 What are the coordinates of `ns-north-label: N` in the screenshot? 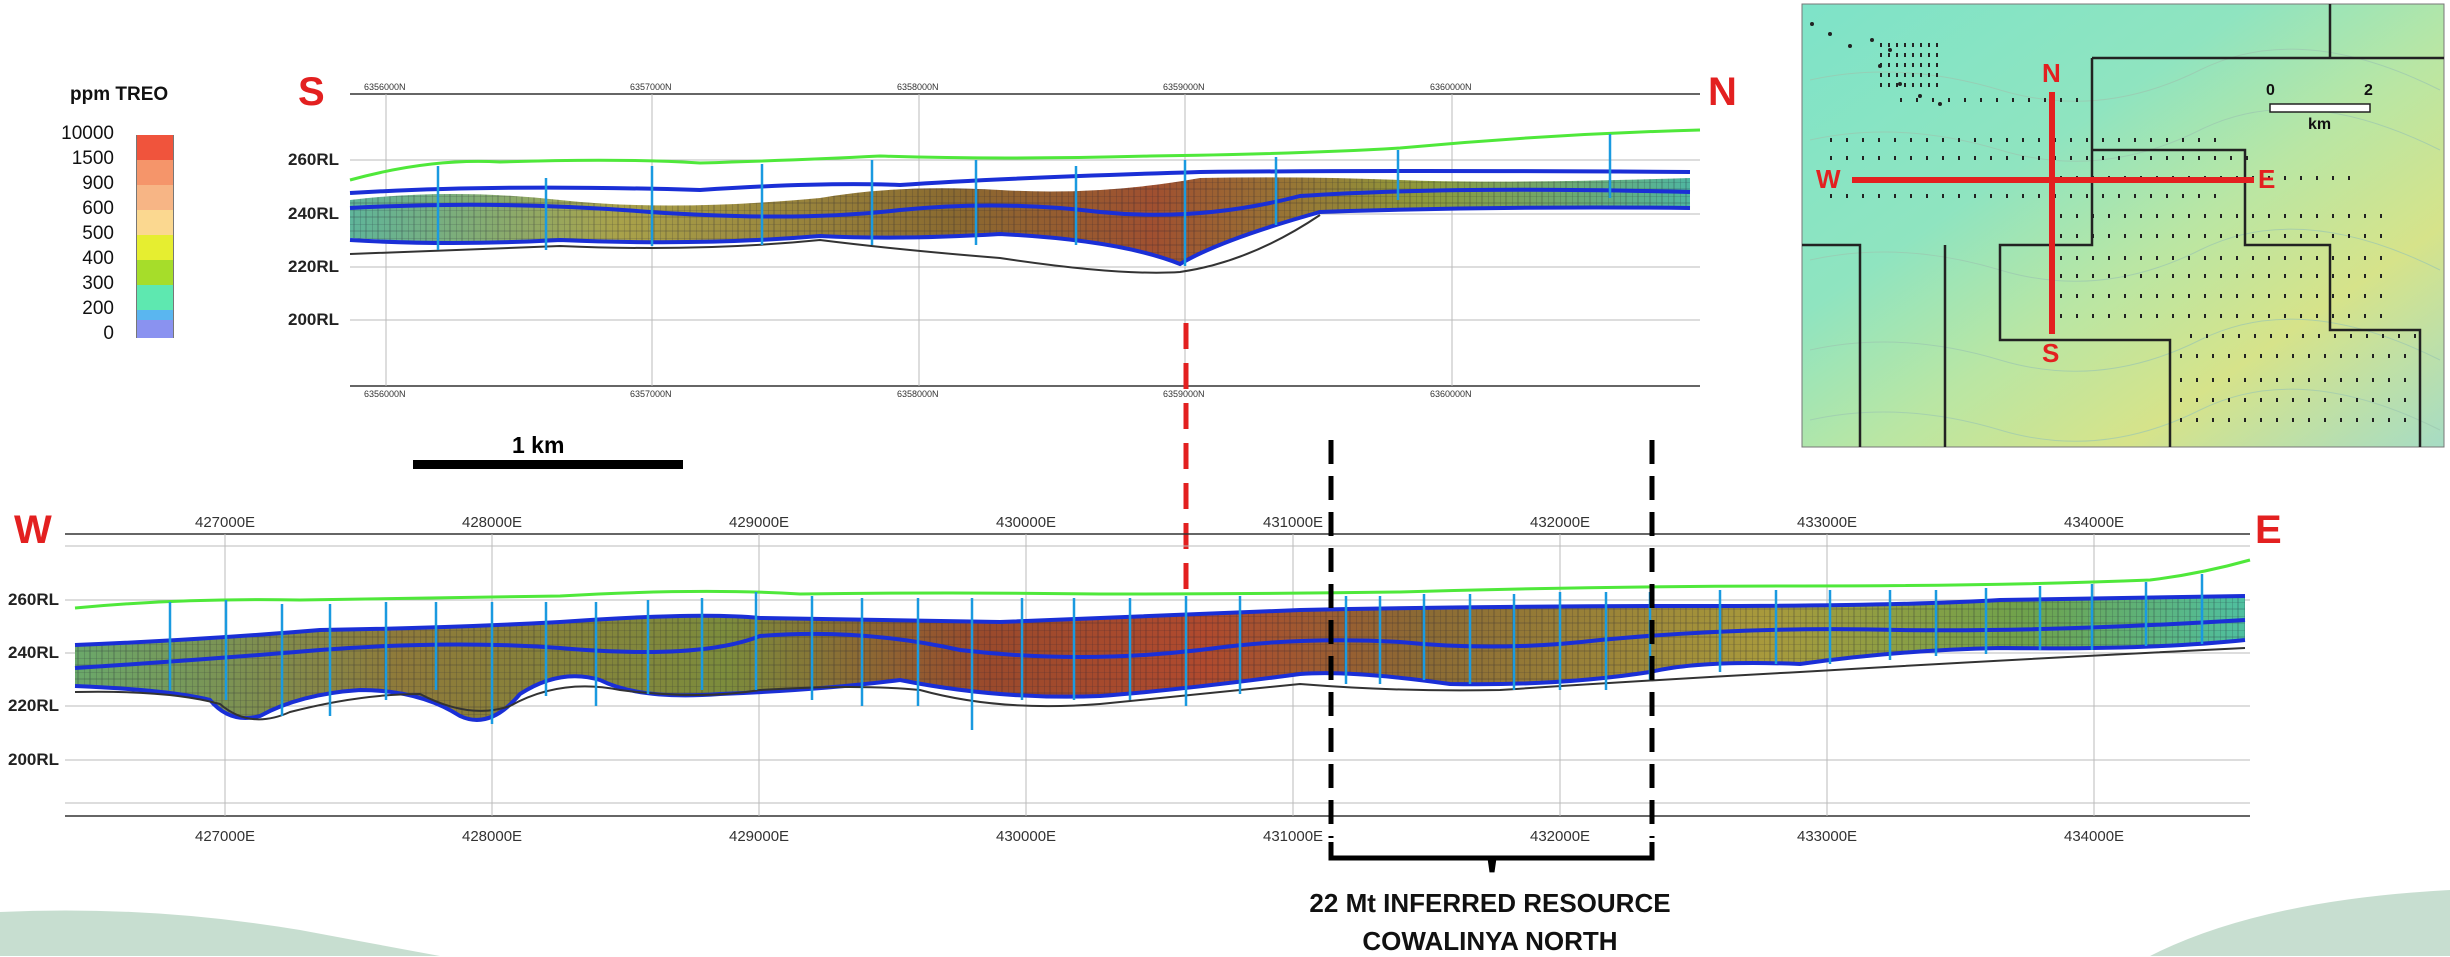 It's located at (1722, 92).